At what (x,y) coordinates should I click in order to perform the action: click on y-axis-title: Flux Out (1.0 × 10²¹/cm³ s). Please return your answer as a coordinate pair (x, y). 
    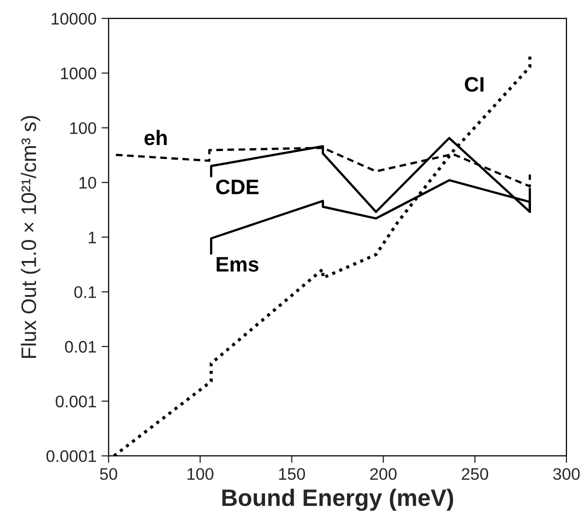
    Looking at the image, I should click on (30, 237).